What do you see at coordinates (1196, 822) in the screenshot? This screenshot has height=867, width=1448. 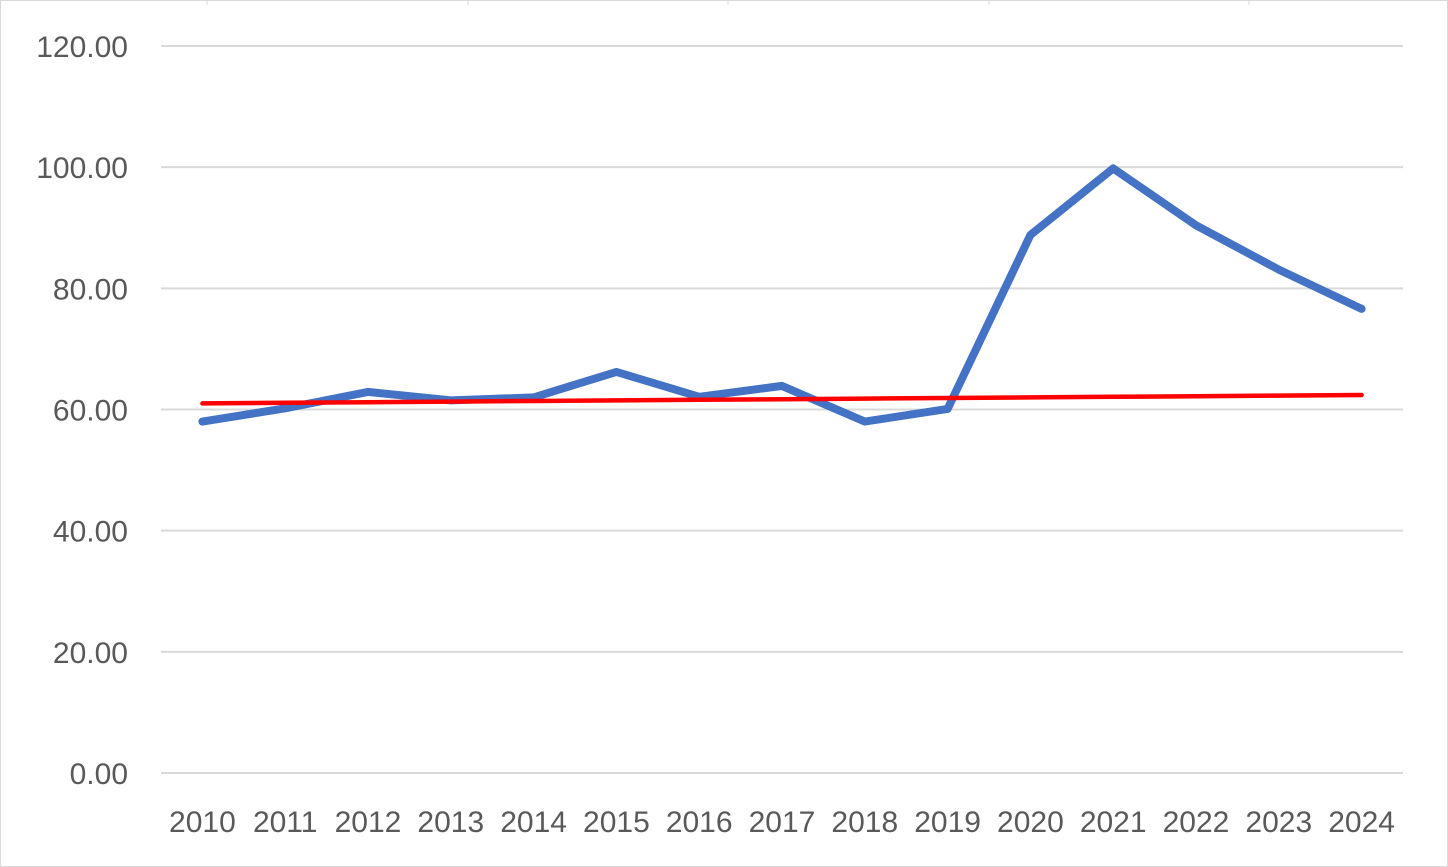 I see `x-tick-label: 2022` at bounding box center [1196, 822].